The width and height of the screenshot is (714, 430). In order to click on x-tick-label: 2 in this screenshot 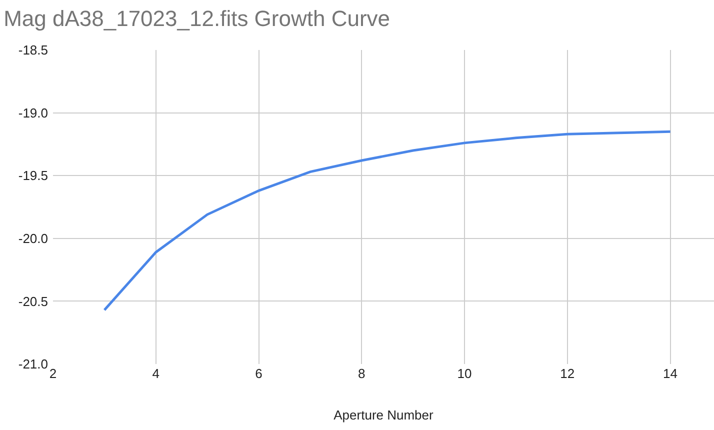, I will do `click(53, 373)`.